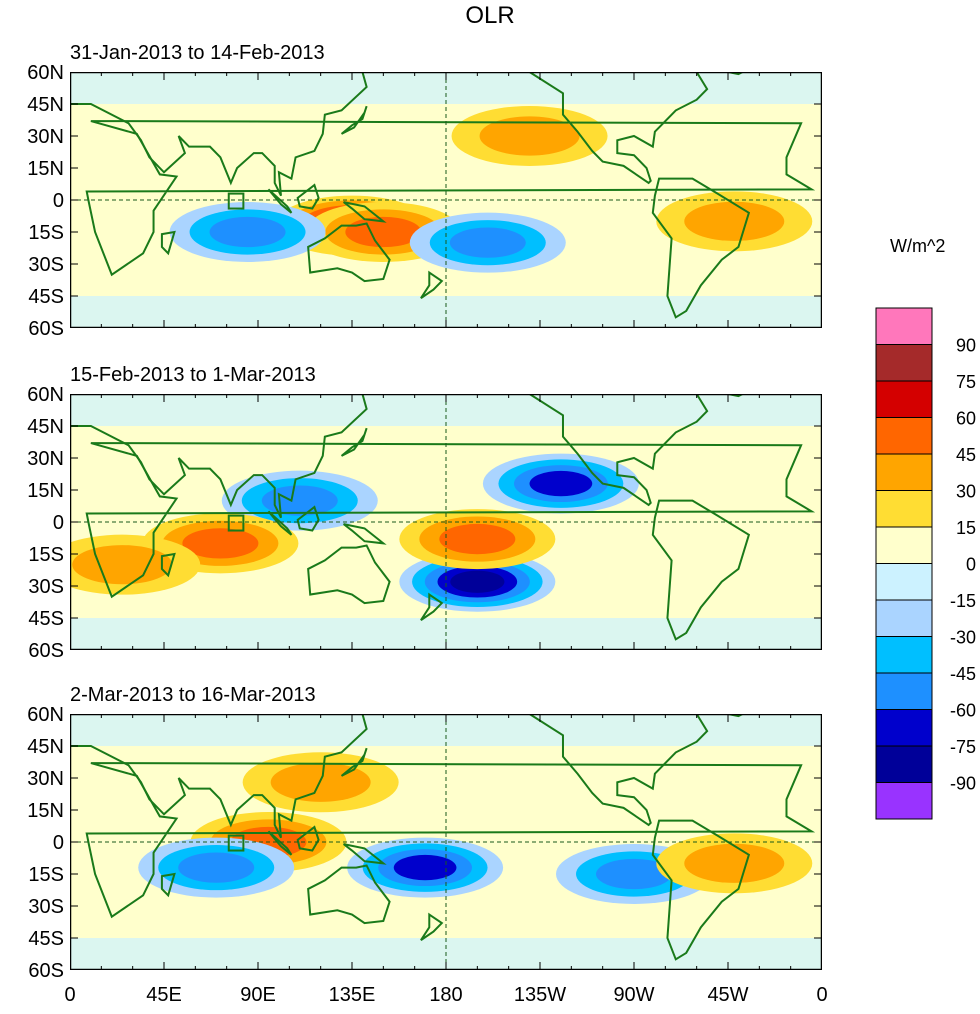 The image size is (980, 1014). What do you see at coordinates (966, 346) in the screenshot?
I see `colorbar-label: 90` at bounding box center [966, 346].